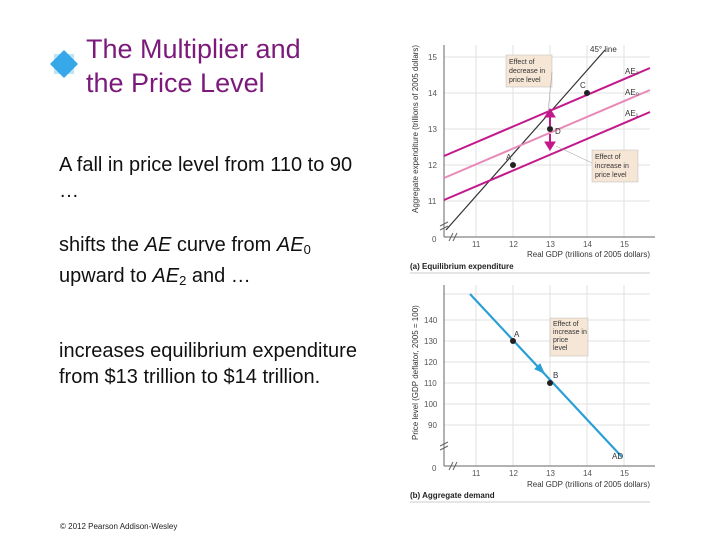 This screenshot has width=720, height=540. Describe the element at coordinates (558, 131) in the screenshot. I see `label-d: D` at that location.